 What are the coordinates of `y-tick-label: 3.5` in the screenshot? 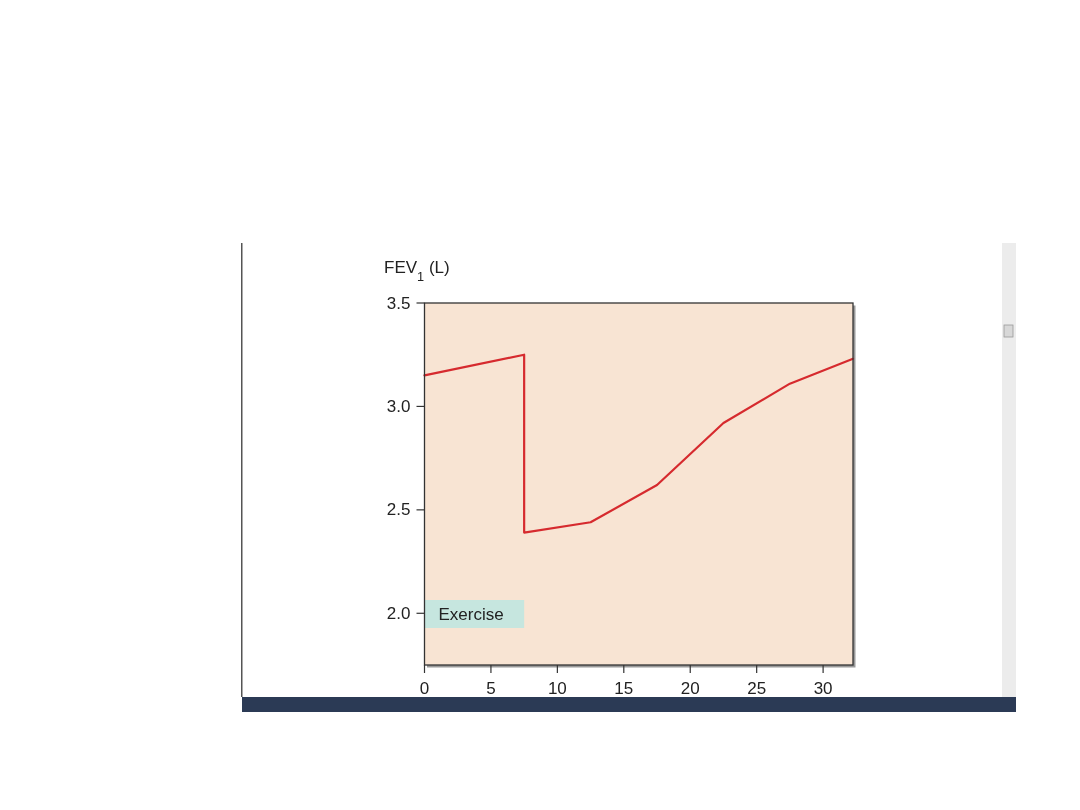 It's located at (398, 303).